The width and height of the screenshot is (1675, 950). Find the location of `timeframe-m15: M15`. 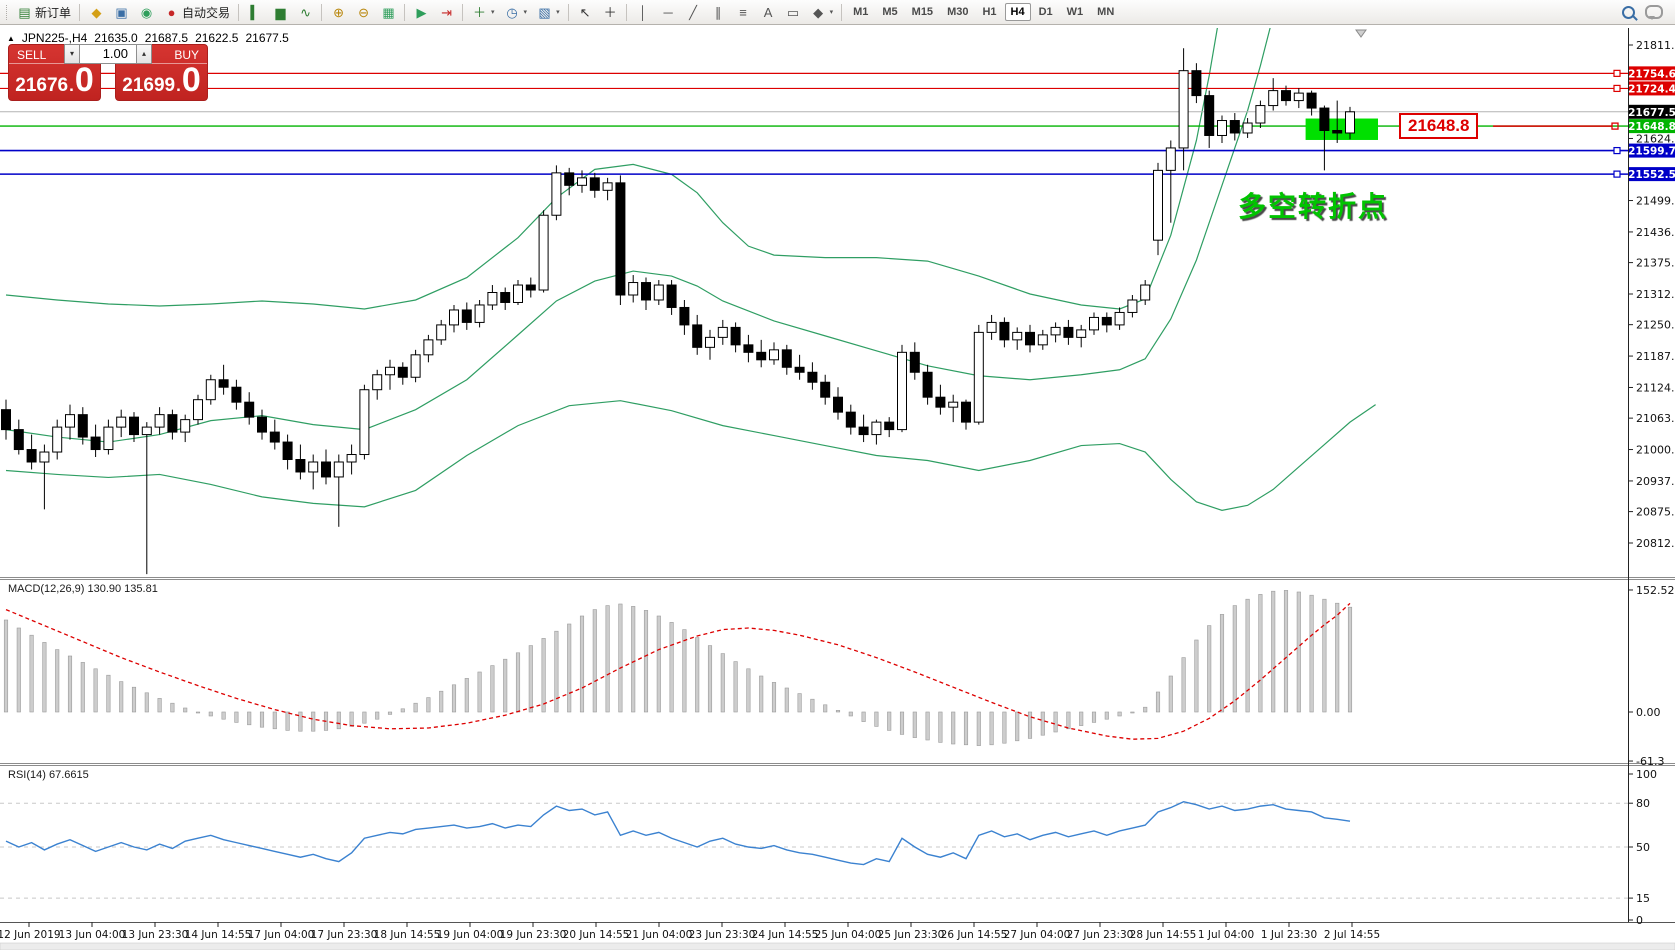

timeframe-m15: M15 is located at coordinates (922, 12).